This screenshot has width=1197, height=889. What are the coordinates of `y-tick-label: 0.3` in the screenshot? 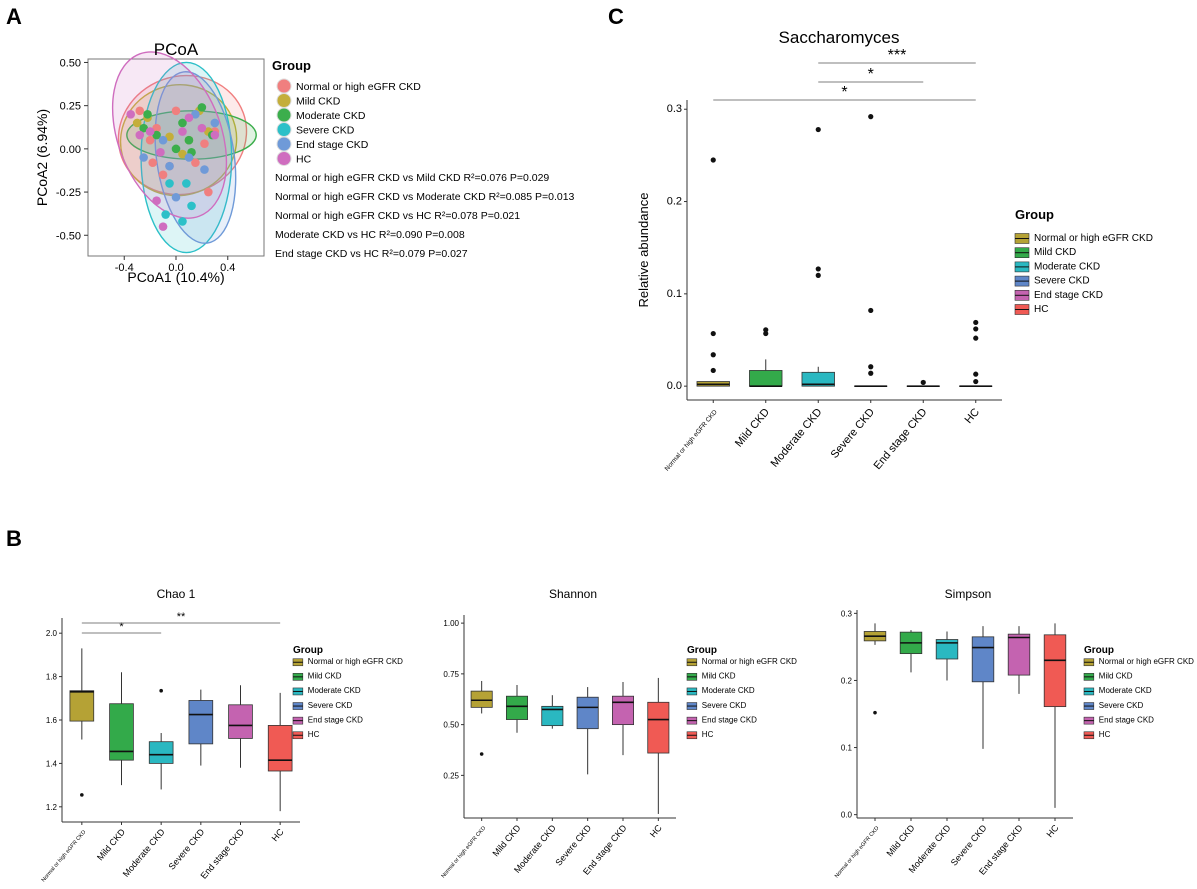 It's located at (674, 109).